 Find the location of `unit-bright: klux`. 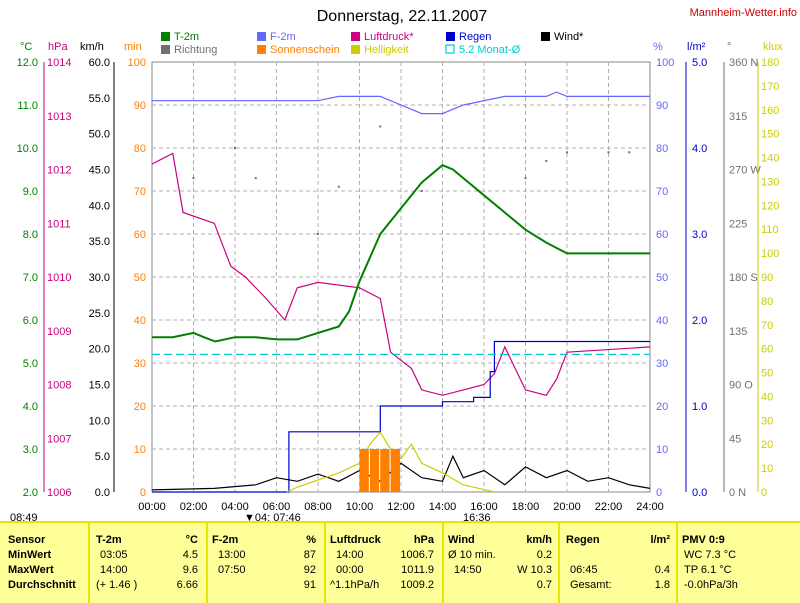

unit-bright: klux is located at coordinates (773, 47).